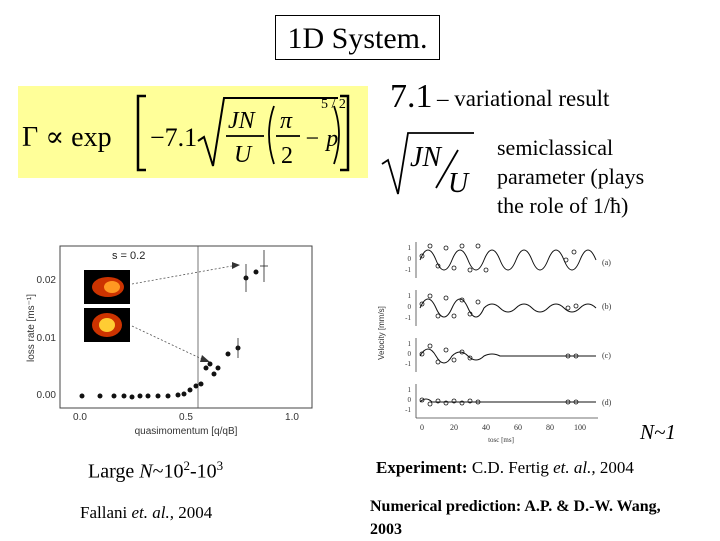 Image resolution: width=720 pixels, height=541 pixels. What do you see at coordinates (112, 287) in the screenshot?
I see `atom-cloud-1-core` at bounding box center [112, 287].